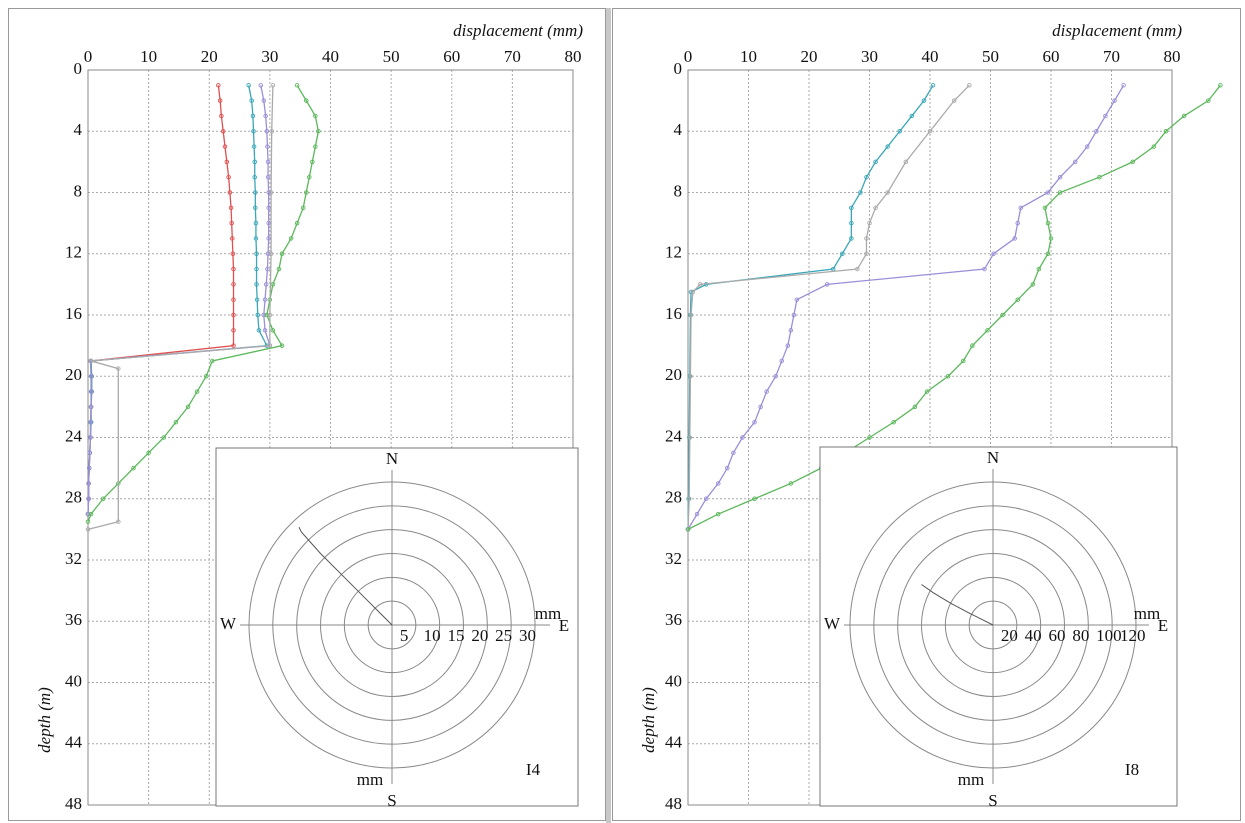 The width and height of the screenshot is (1245, 823). Describe the element at coordinates (993, 457) in the screenshot. I see `north-label: N` at that location.